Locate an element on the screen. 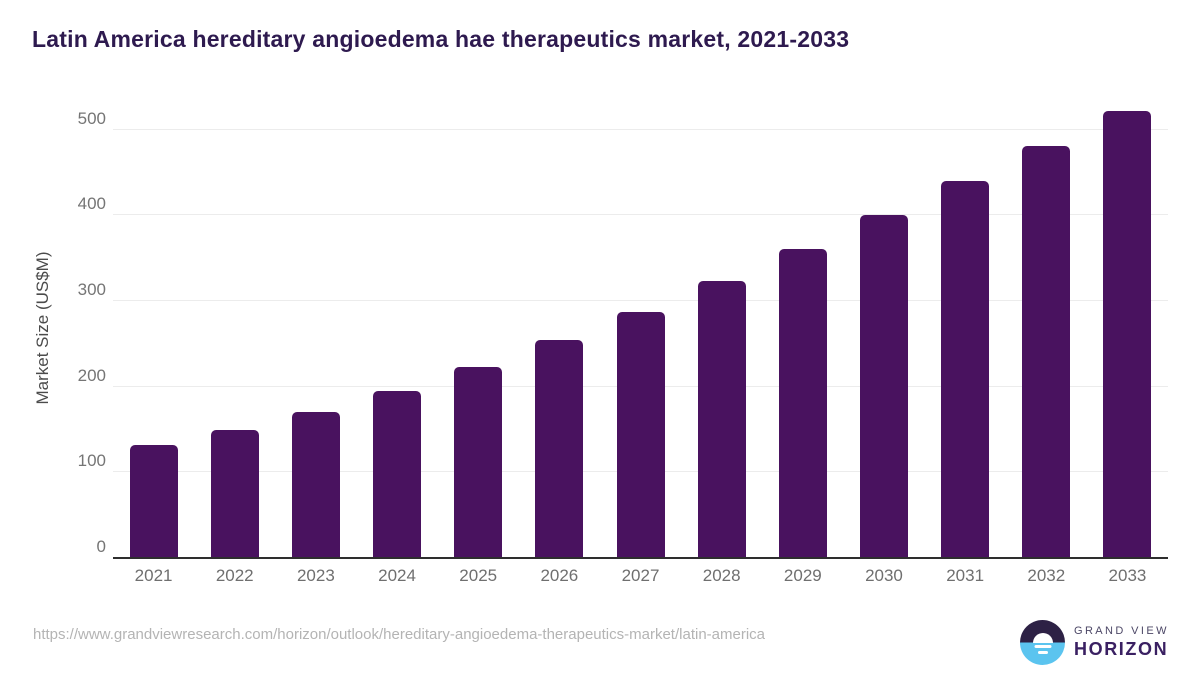 The height and width of the screenshot is (675, 1200). horizon-sun-icon is located at coordinates (1042, 642).